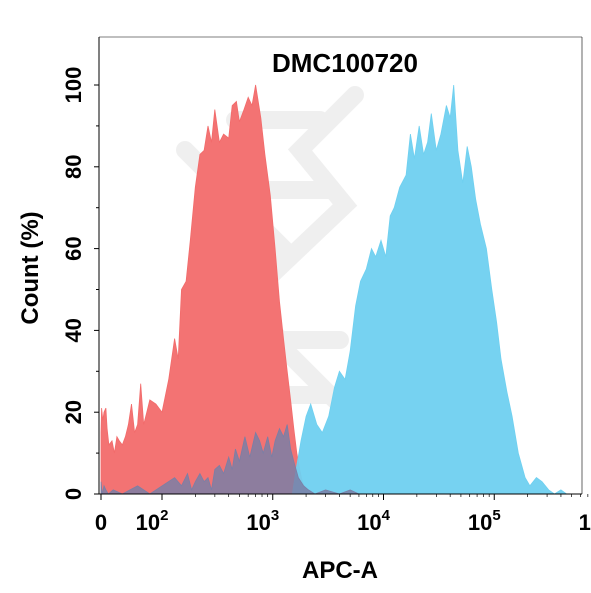 This screenshot has width=591, height=593. Describe the element at coordinates (262, 521) in the screenshot. I see `x-tick-label: 10³` at that location.